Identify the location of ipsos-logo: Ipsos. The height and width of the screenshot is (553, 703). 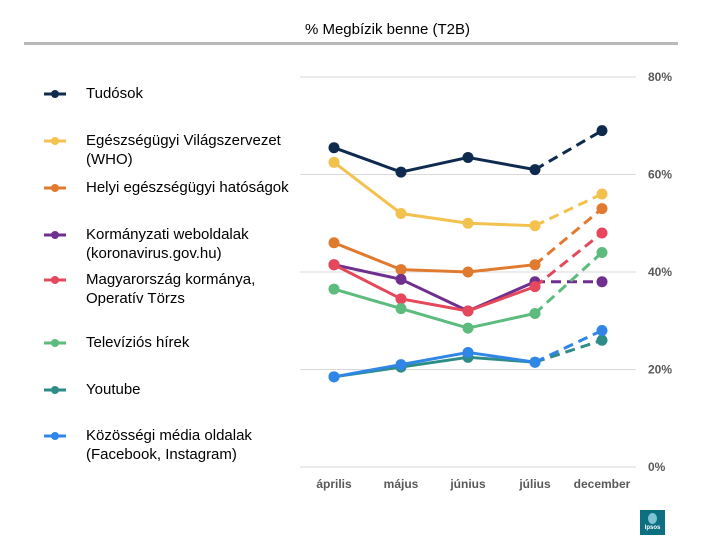
(652, 522).